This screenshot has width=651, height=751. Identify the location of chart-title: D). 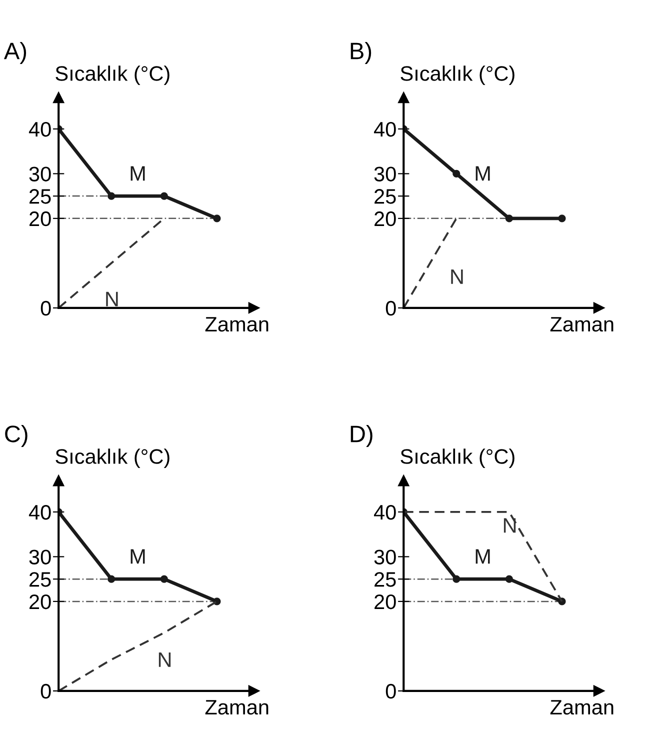
(361, 435).